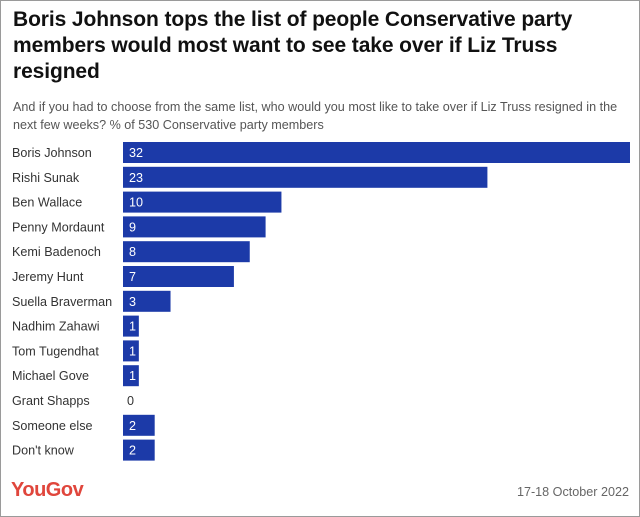 The height and width of the screenshot is (517, 640). What do you see at coordinates (136, 178) in the screenshot?
I see `value-label: 23` at bounding box center [136, 178].